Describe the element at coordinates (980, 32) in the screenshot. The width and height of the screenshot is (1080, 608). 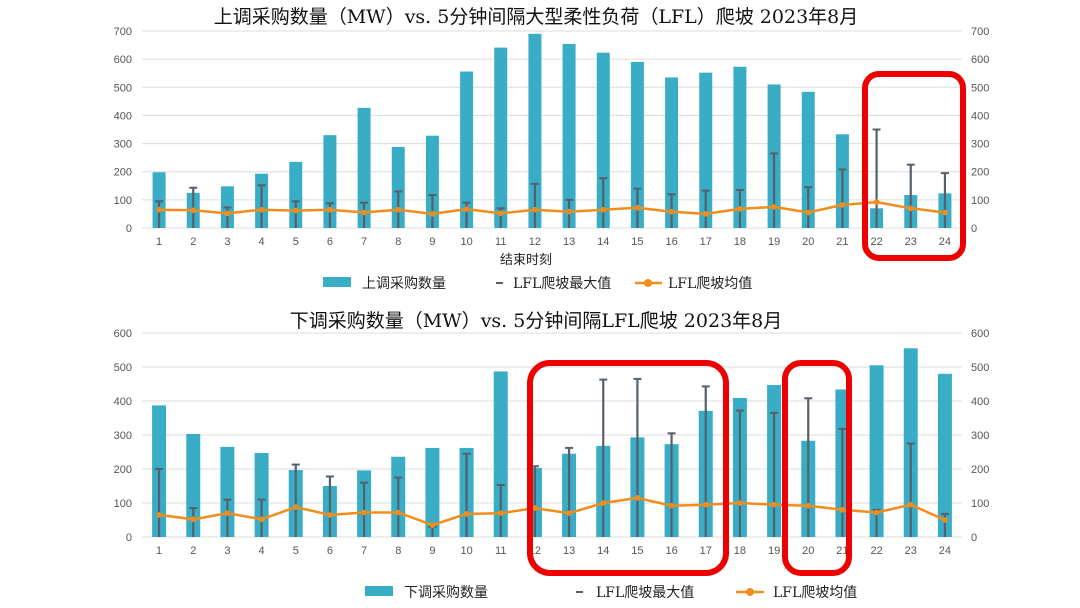
I see `y-tick-label-right: 700` at that location.